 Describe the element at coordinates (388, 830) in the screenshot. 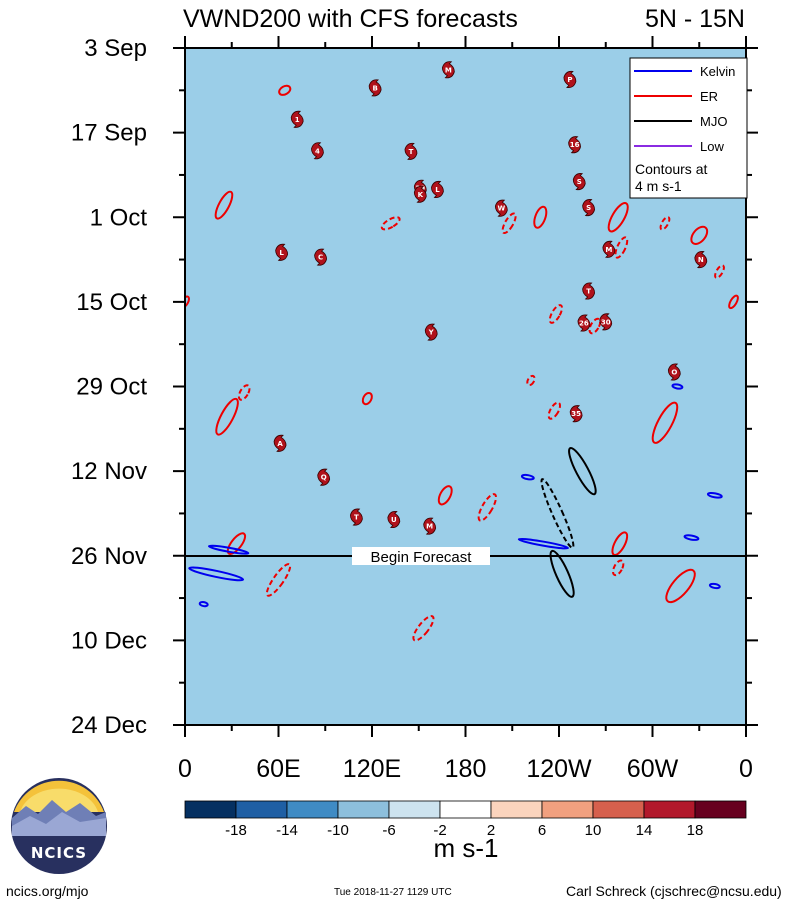

I see `colorbar-tick-label: -6` at that location.